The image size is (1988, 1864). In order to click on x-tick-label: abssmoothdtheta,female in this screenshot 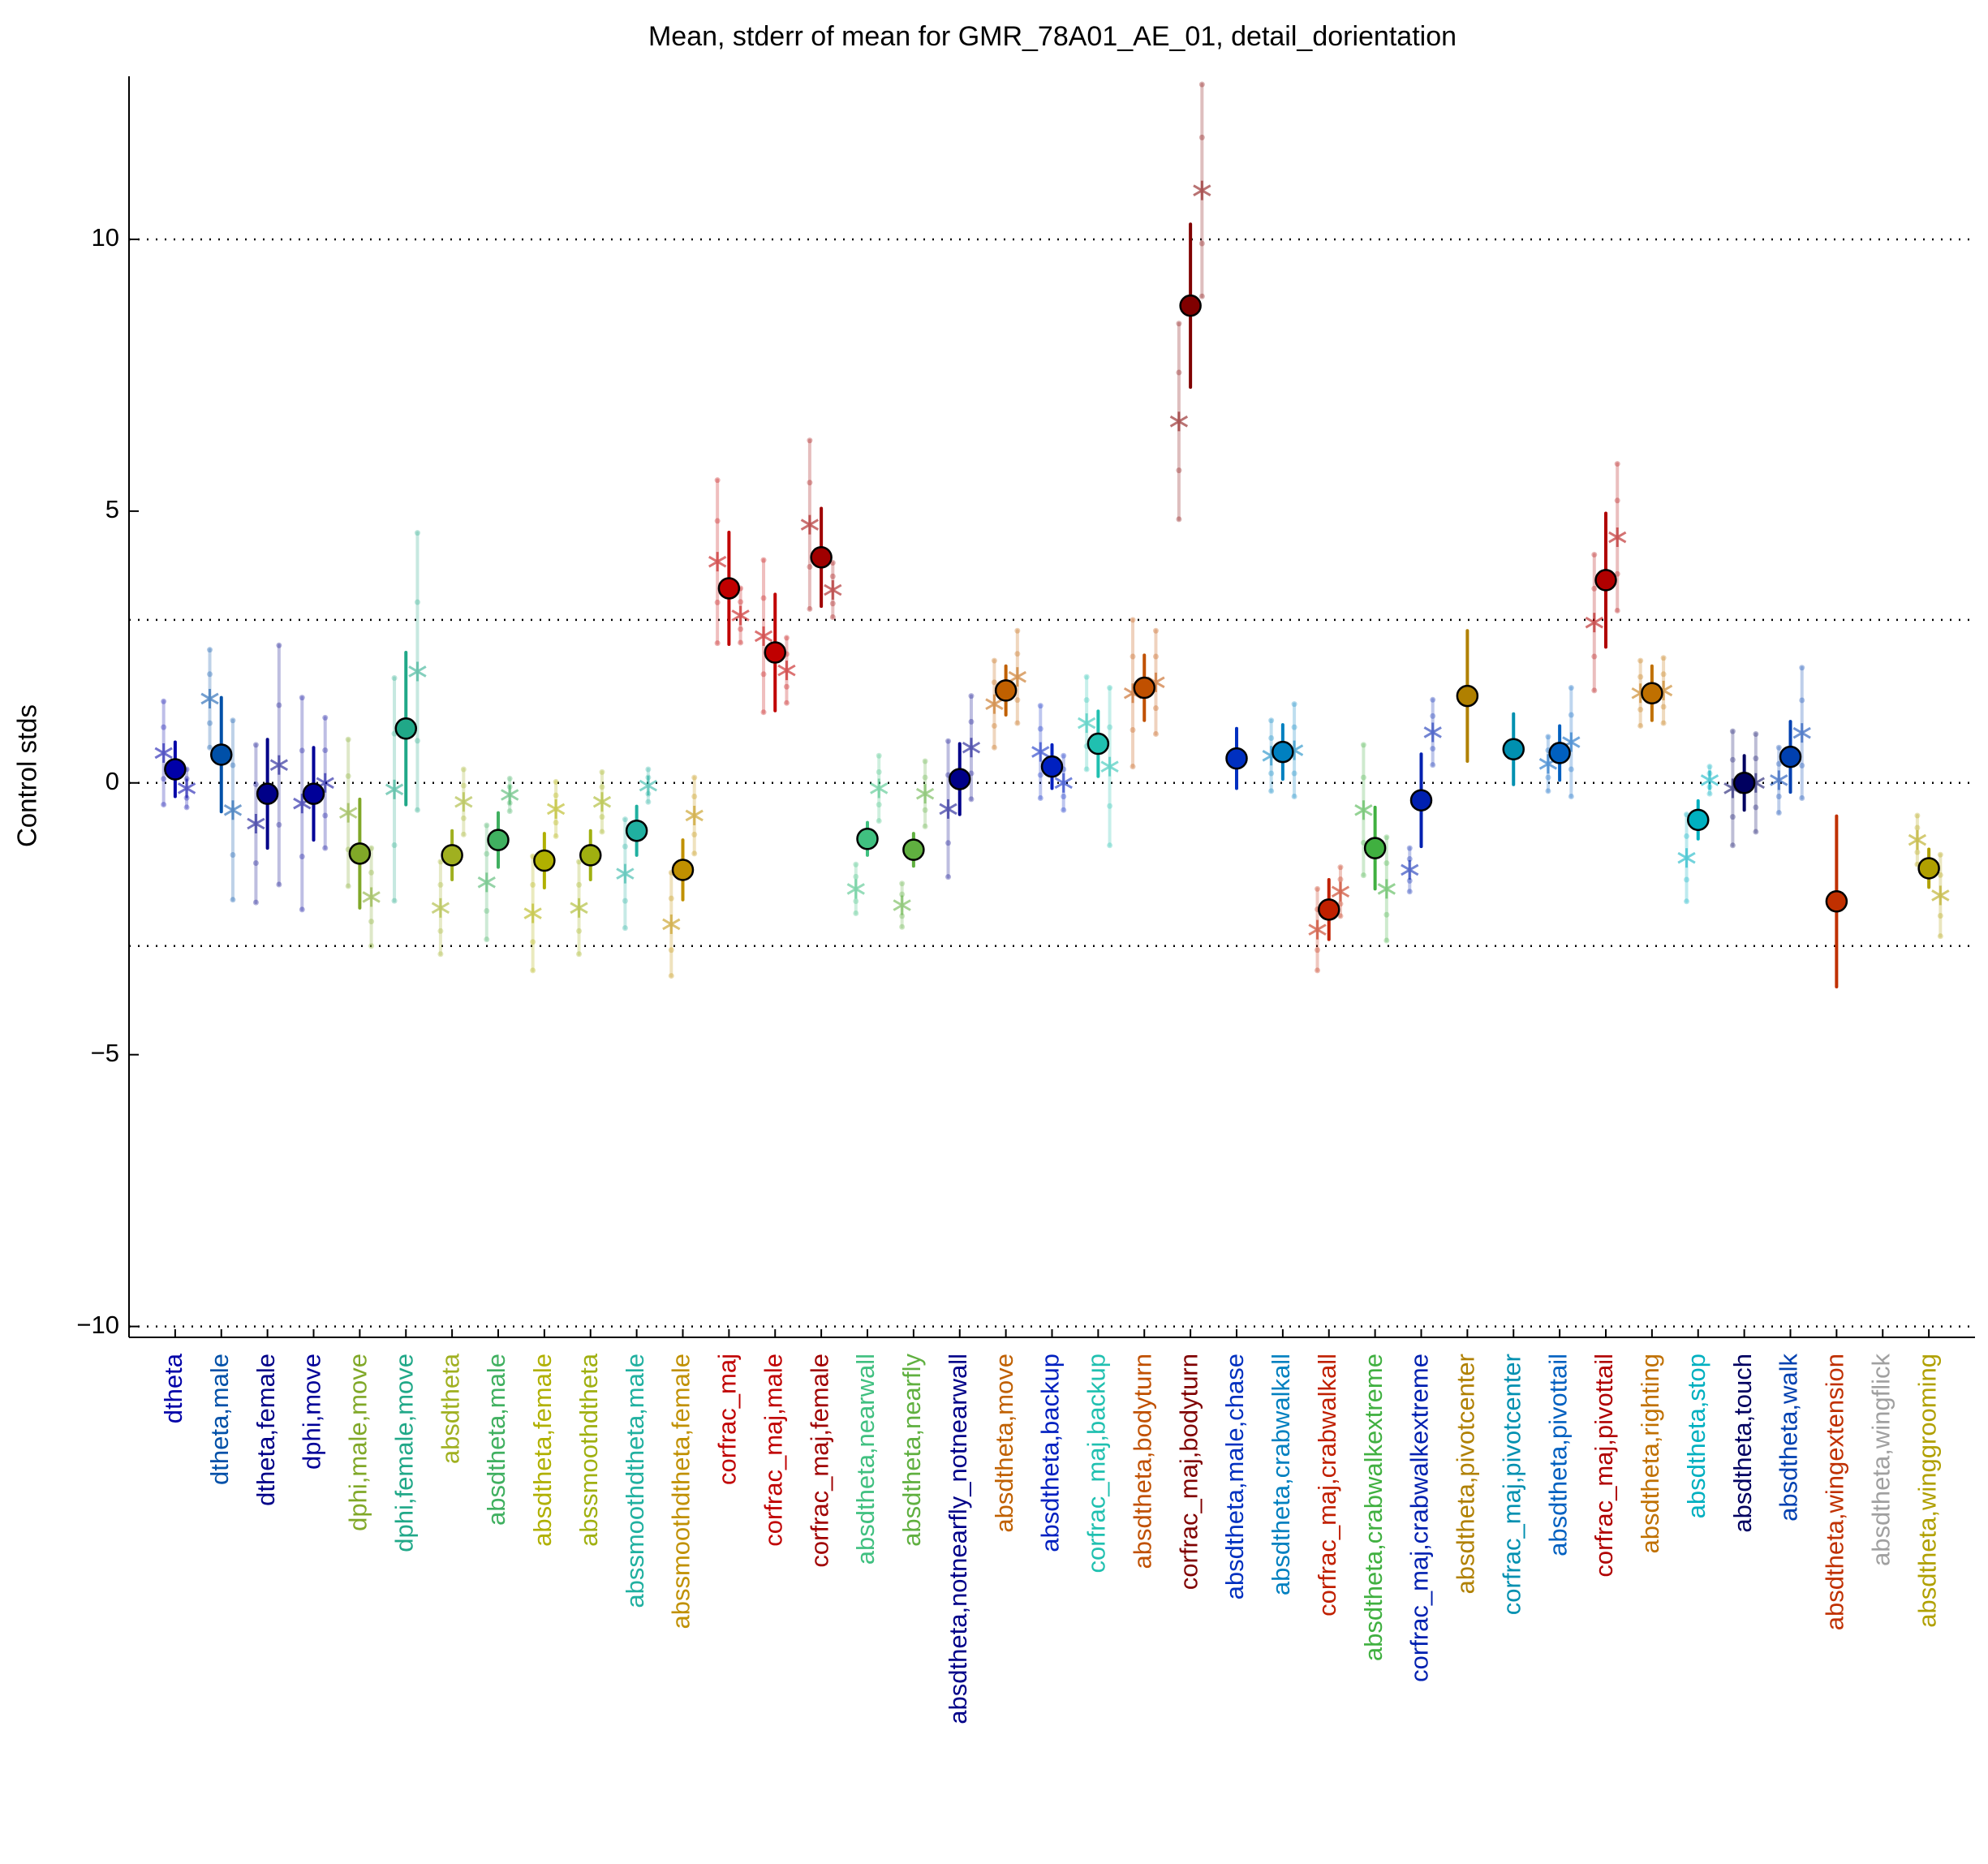, I will do `click(681, 1491)`.